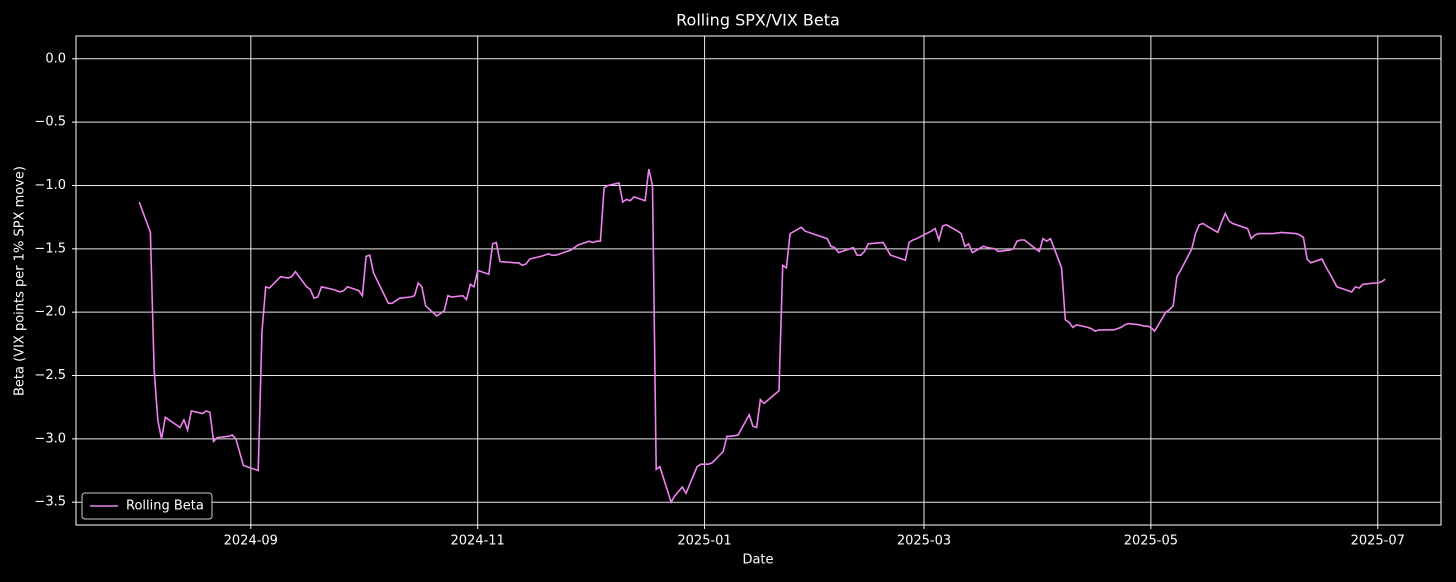 The width and height of the screenshot is (1456, 582). Describe the element at coordinates (50, 185) in the screenshot. I see `y-tick-label: −1.0` at that location.